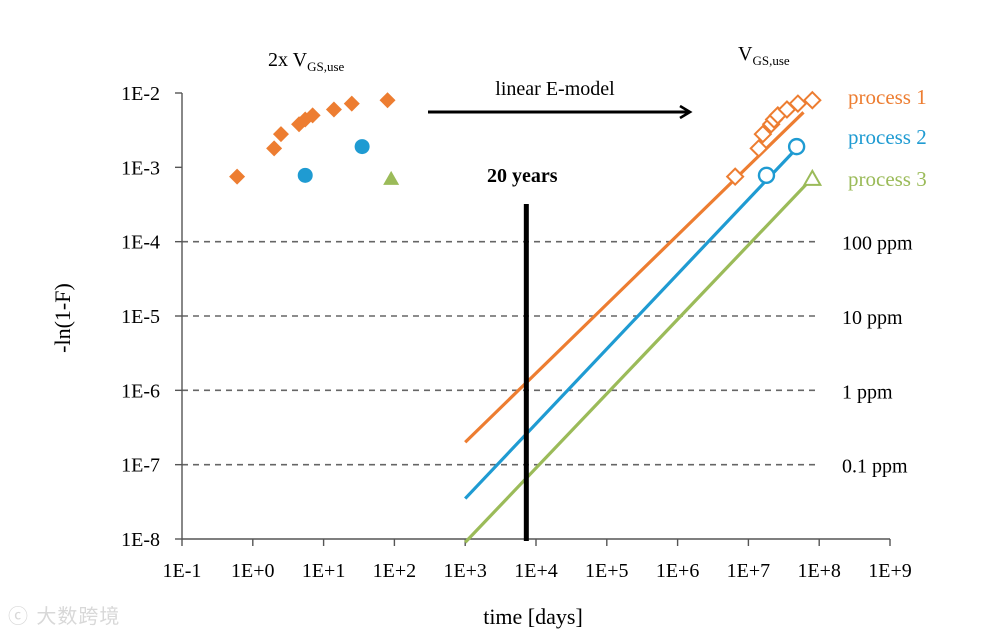  I want to click on y-tick-label: 1E-6, so click(140, 391).